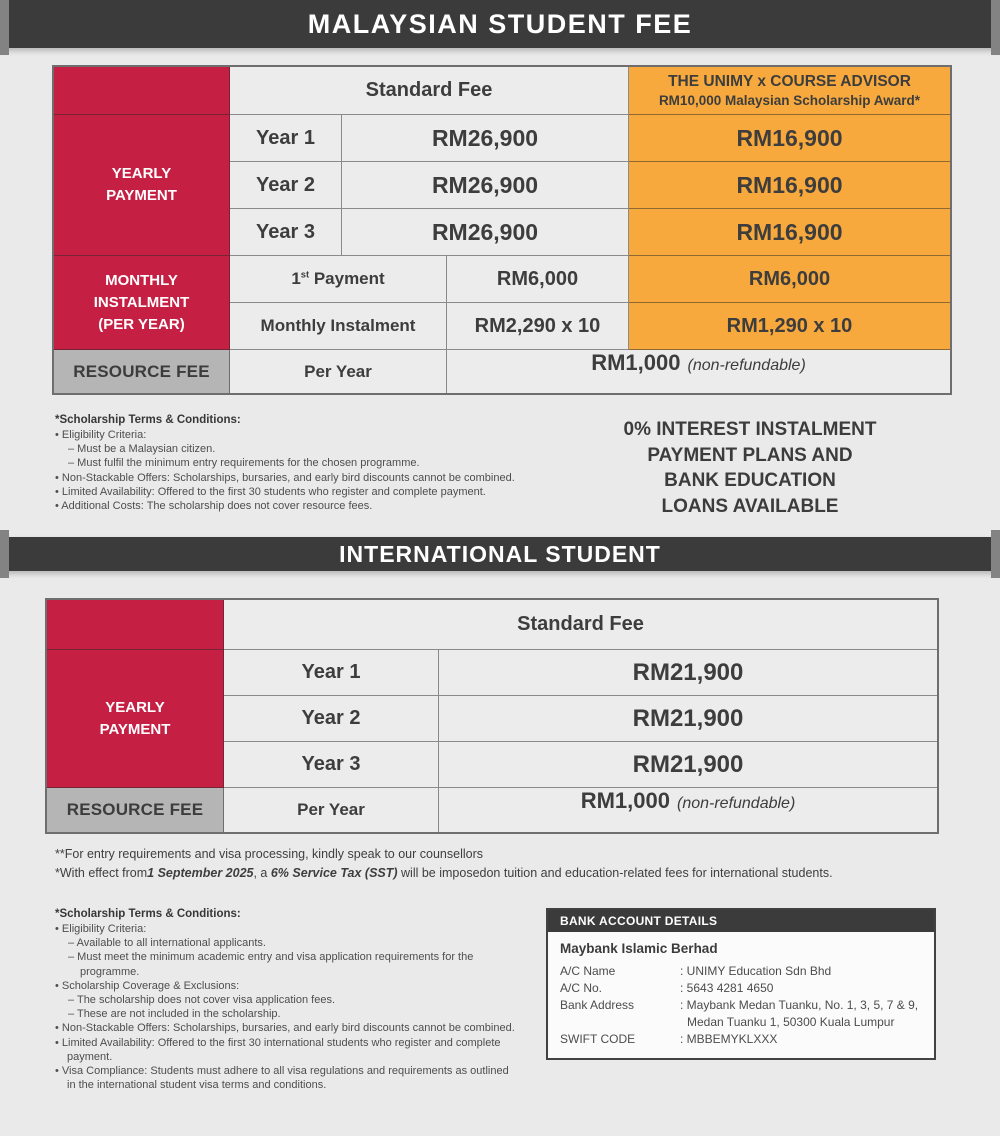 This screenshot has width=1000, height=1136. What do you see at coordinates (485, 232) in the screenshot?
I see `year3-standard-fee: RM26,900` at bounding box center [485, 232].